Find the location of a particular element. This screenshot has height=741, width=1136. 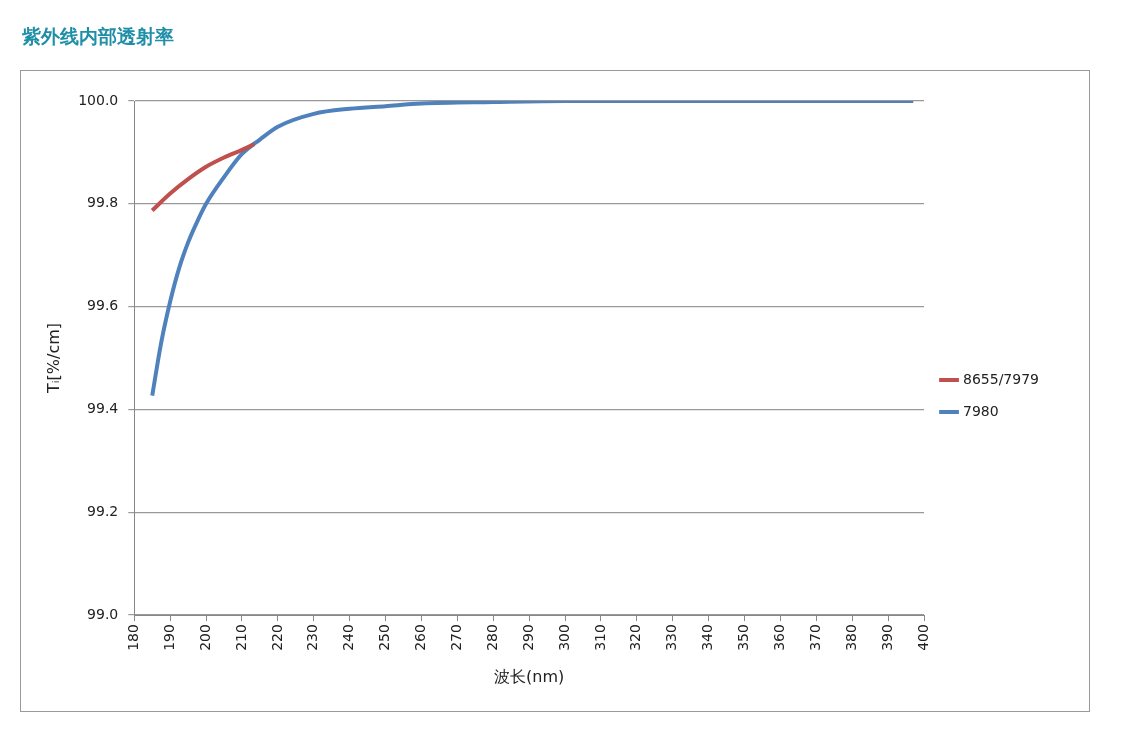

x-tick-label: 390 is located at coordinates (886, 637).